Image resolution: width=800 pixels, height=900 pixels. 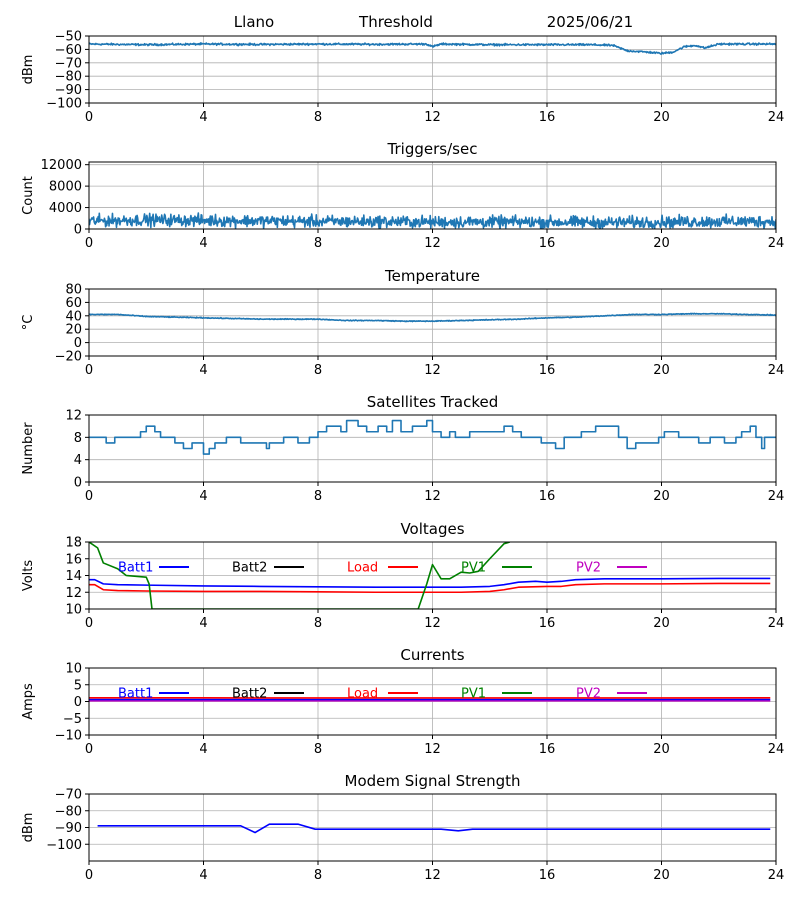 I want to click on y-axis-label: Number, so click(x=28, y=448).